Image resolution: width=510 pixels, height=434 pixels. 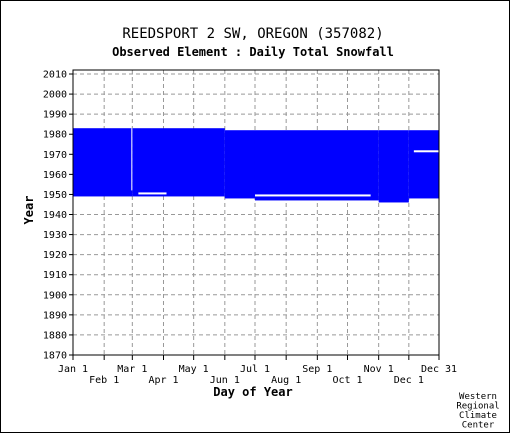 I want to click on y-tick-label: 1890, so click(x=55, y=315).